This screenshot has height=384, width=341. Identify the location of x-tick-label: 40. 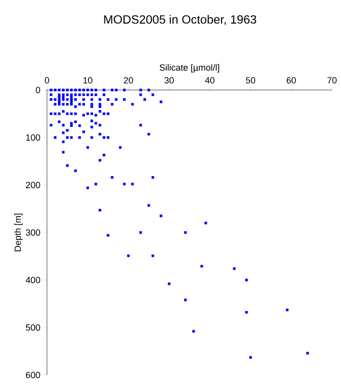
(209, 80).